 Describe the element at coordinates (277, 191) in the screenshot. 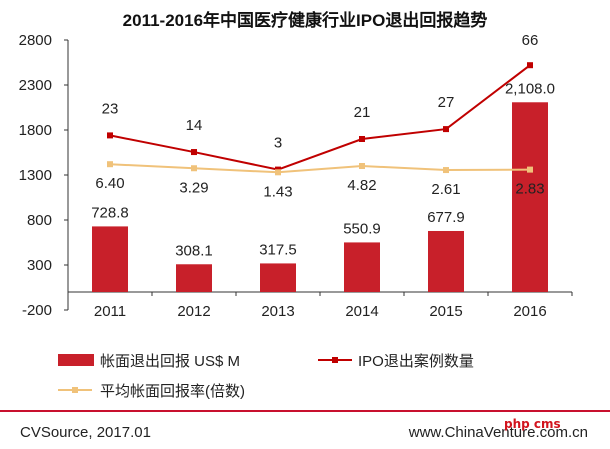

I see `avg-return-label: 1.43` at that location.